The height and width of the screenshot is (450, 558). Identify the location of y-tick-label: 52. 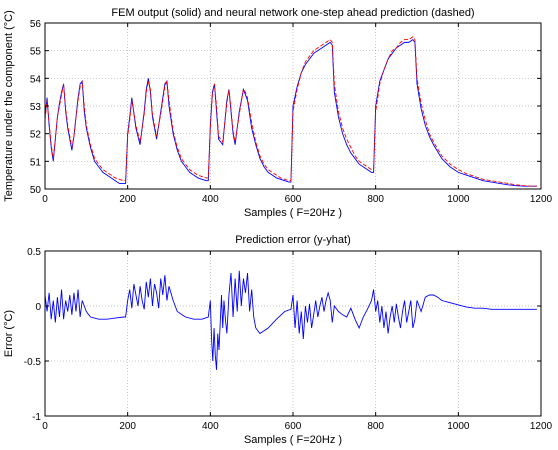
(36, 135).